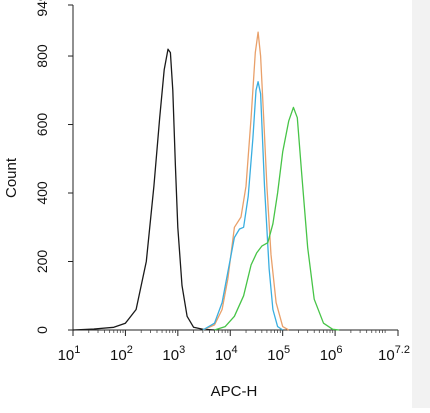  Describe the element at coordinates (339, 350) in the screenshot. I see `x-tick-exponent: 6` at that location.